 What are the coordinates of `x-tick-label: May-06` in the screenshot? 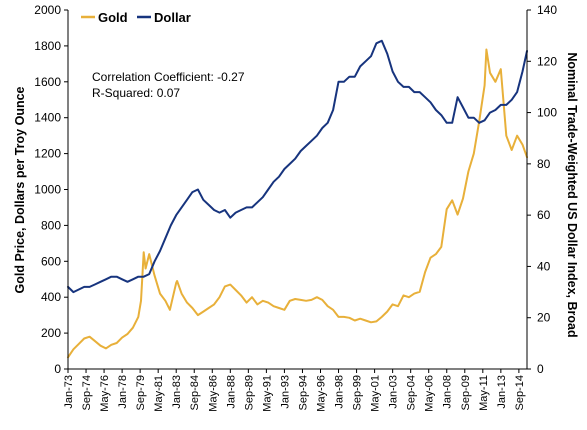 It's located at (430, 393).